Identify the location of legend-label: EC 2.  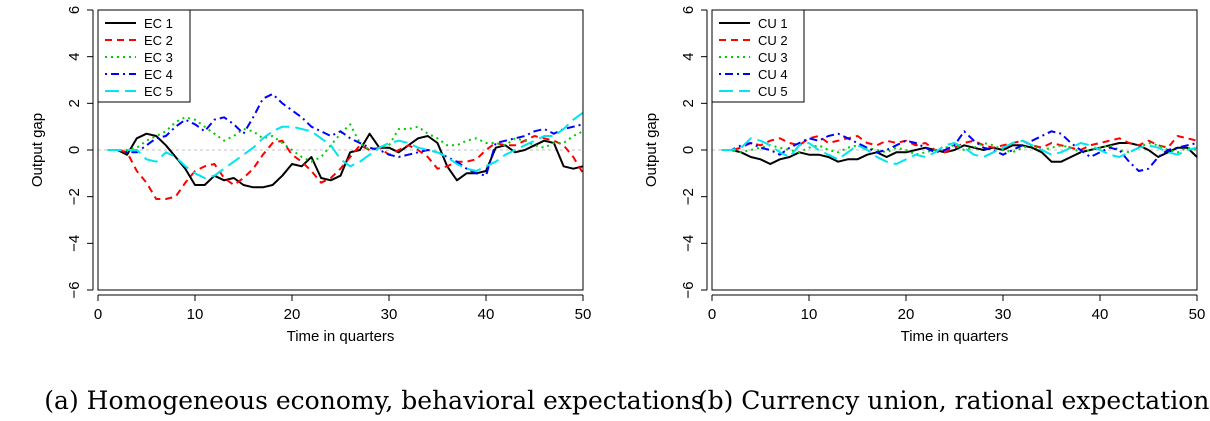
(158, 40).